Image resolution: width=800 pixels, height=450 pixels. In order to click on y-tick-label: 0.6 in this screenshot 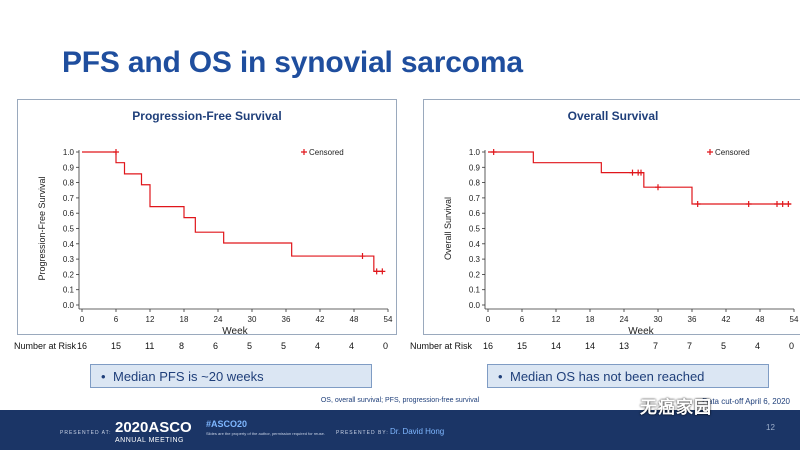, I will do `click(475, 213)`.